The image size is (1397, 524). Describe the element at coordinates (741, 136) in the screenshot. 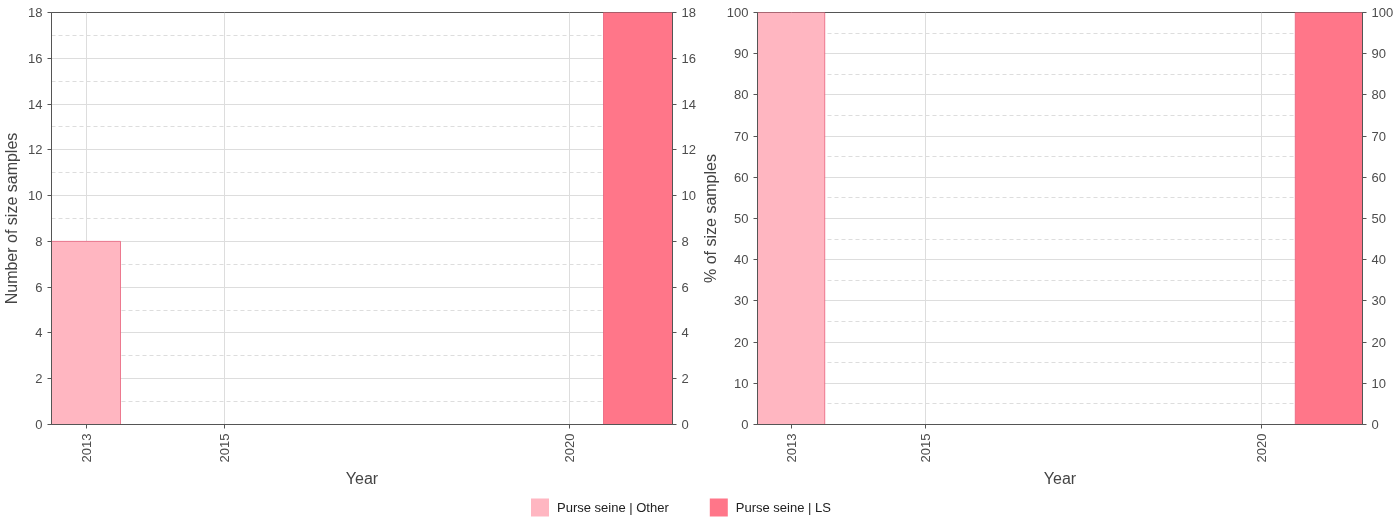

I see `y-tick-label: 70` at that location.